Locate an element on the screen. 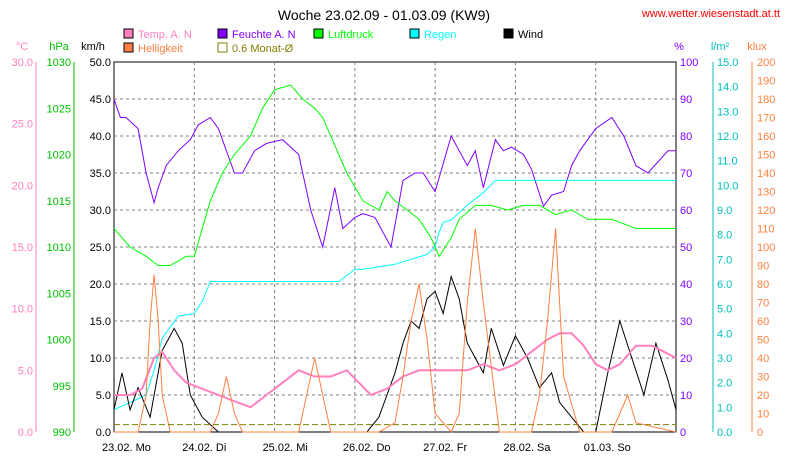 The image size is (790, 460). x-tick-label: 24.02. Di is located at coordinates (204, 448).